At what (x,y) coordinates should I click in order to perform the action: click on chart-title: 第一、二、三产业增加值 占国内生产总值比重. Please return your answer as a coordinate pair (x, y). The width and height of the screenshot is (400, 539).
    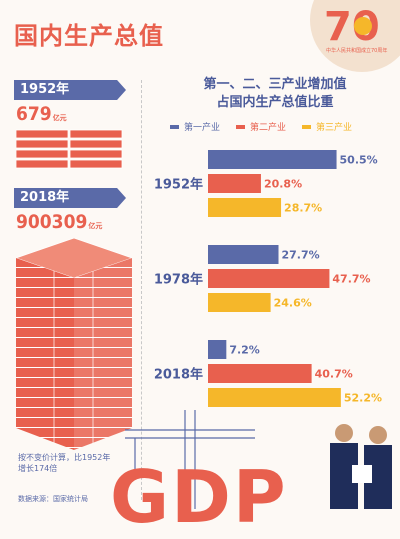
    Looking at the image, I should click on (275, 93).